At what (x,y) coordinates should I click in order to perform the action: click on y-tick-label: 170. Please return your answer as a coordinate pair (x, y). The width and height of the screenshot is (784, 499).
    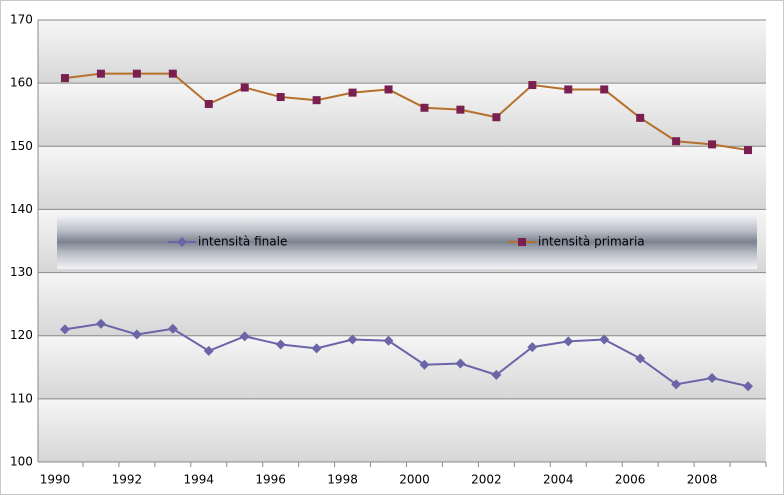
    Looking at the image, I should click on (21, 20).